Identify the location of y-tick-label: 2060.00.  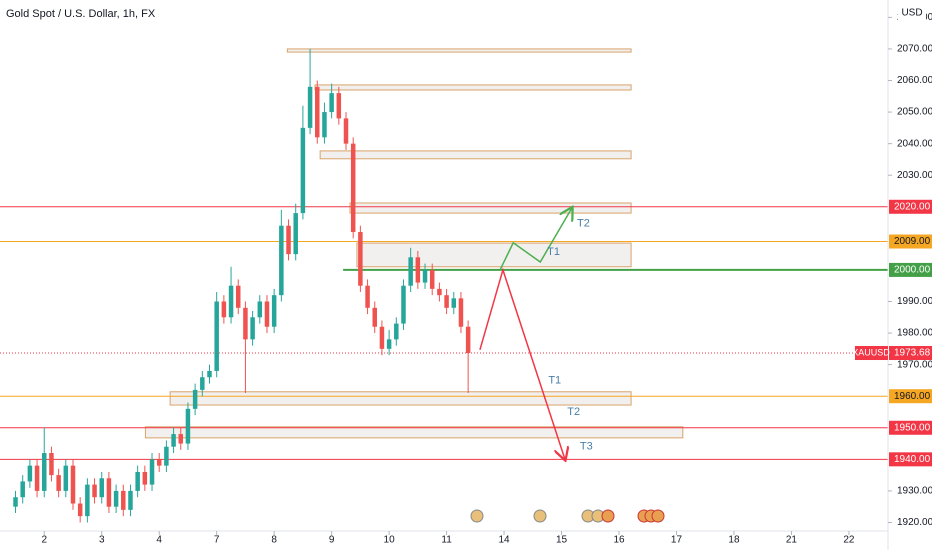
(914, 80).